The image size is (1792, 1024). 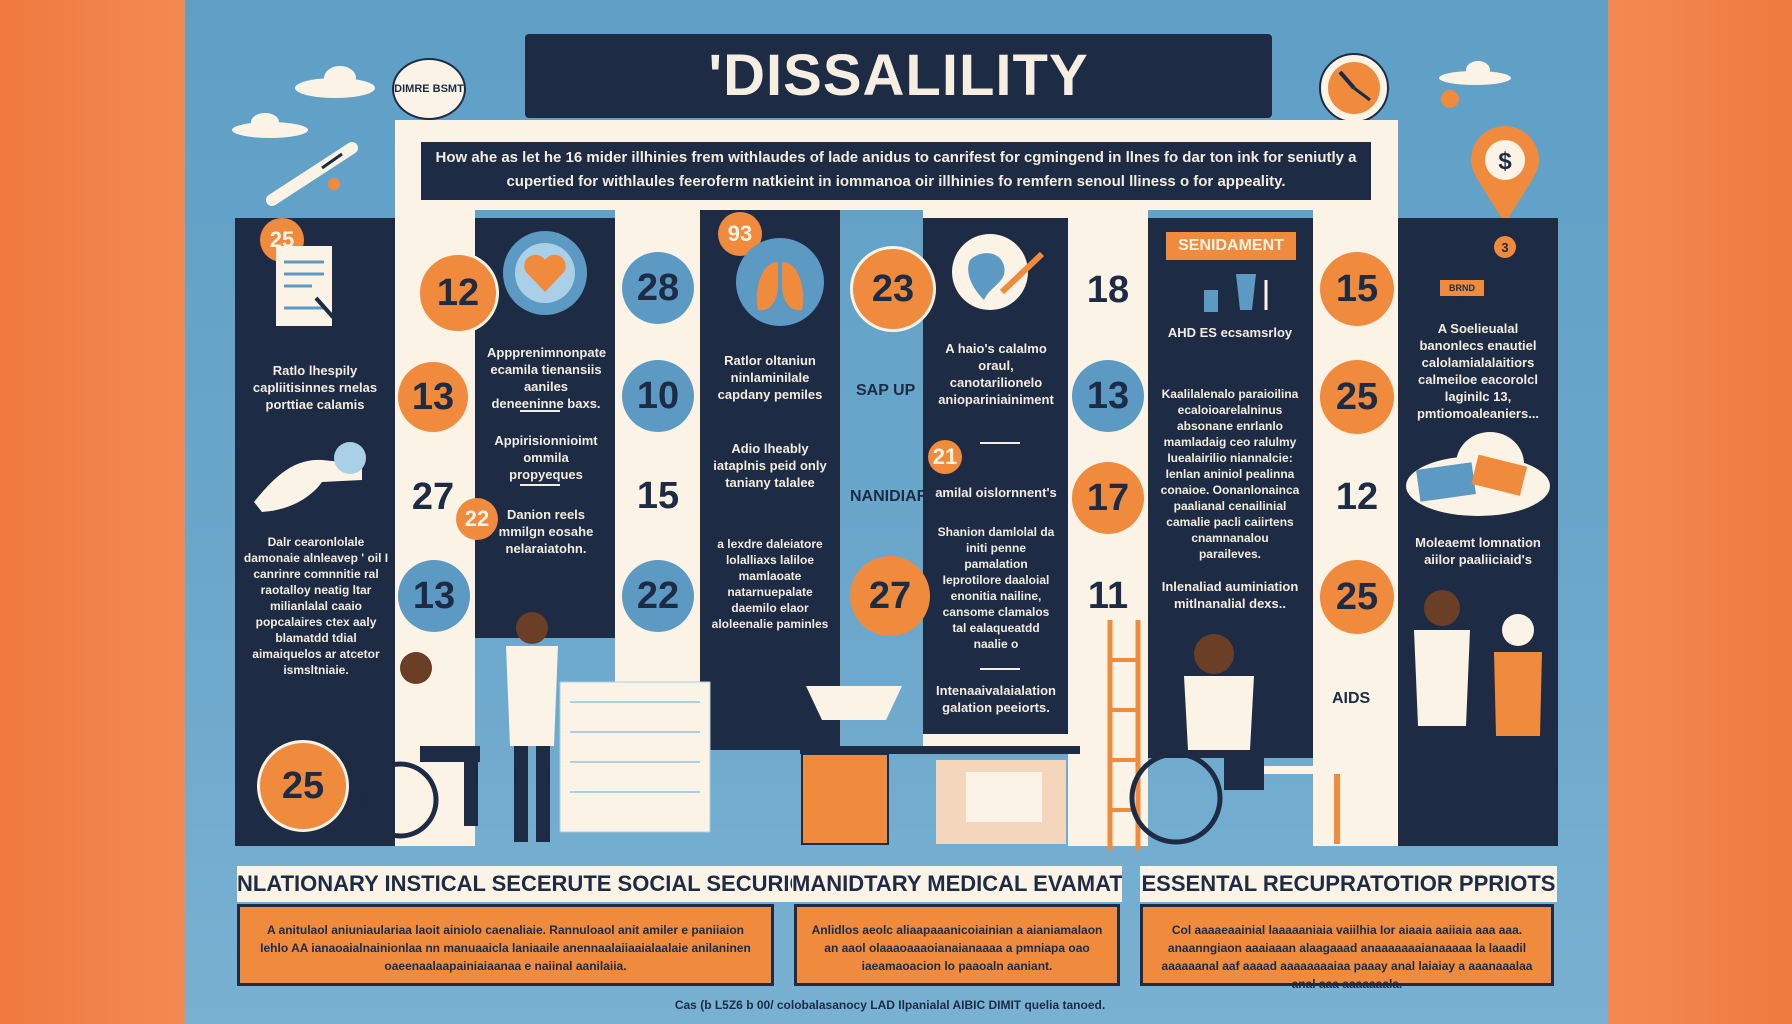 What do you see at coordinates (957, 884) in the screenshot?
I see `section-title-2: MANIDTARY MEDICAL EVAMATION` at bounding box center [957, 884].